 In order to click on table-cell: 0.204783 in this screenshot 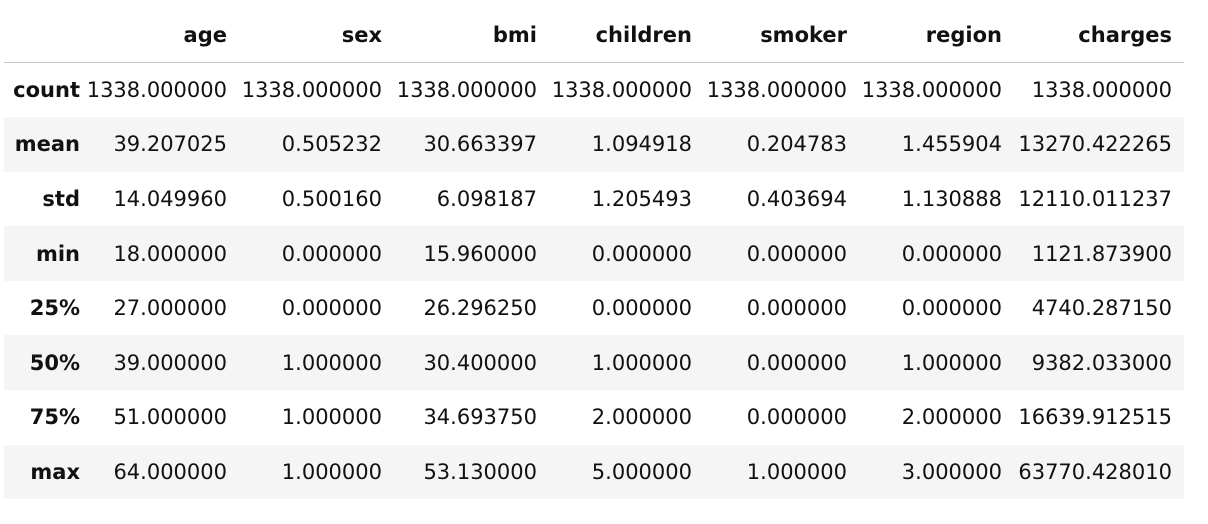, I will do `click(796, 144)`.